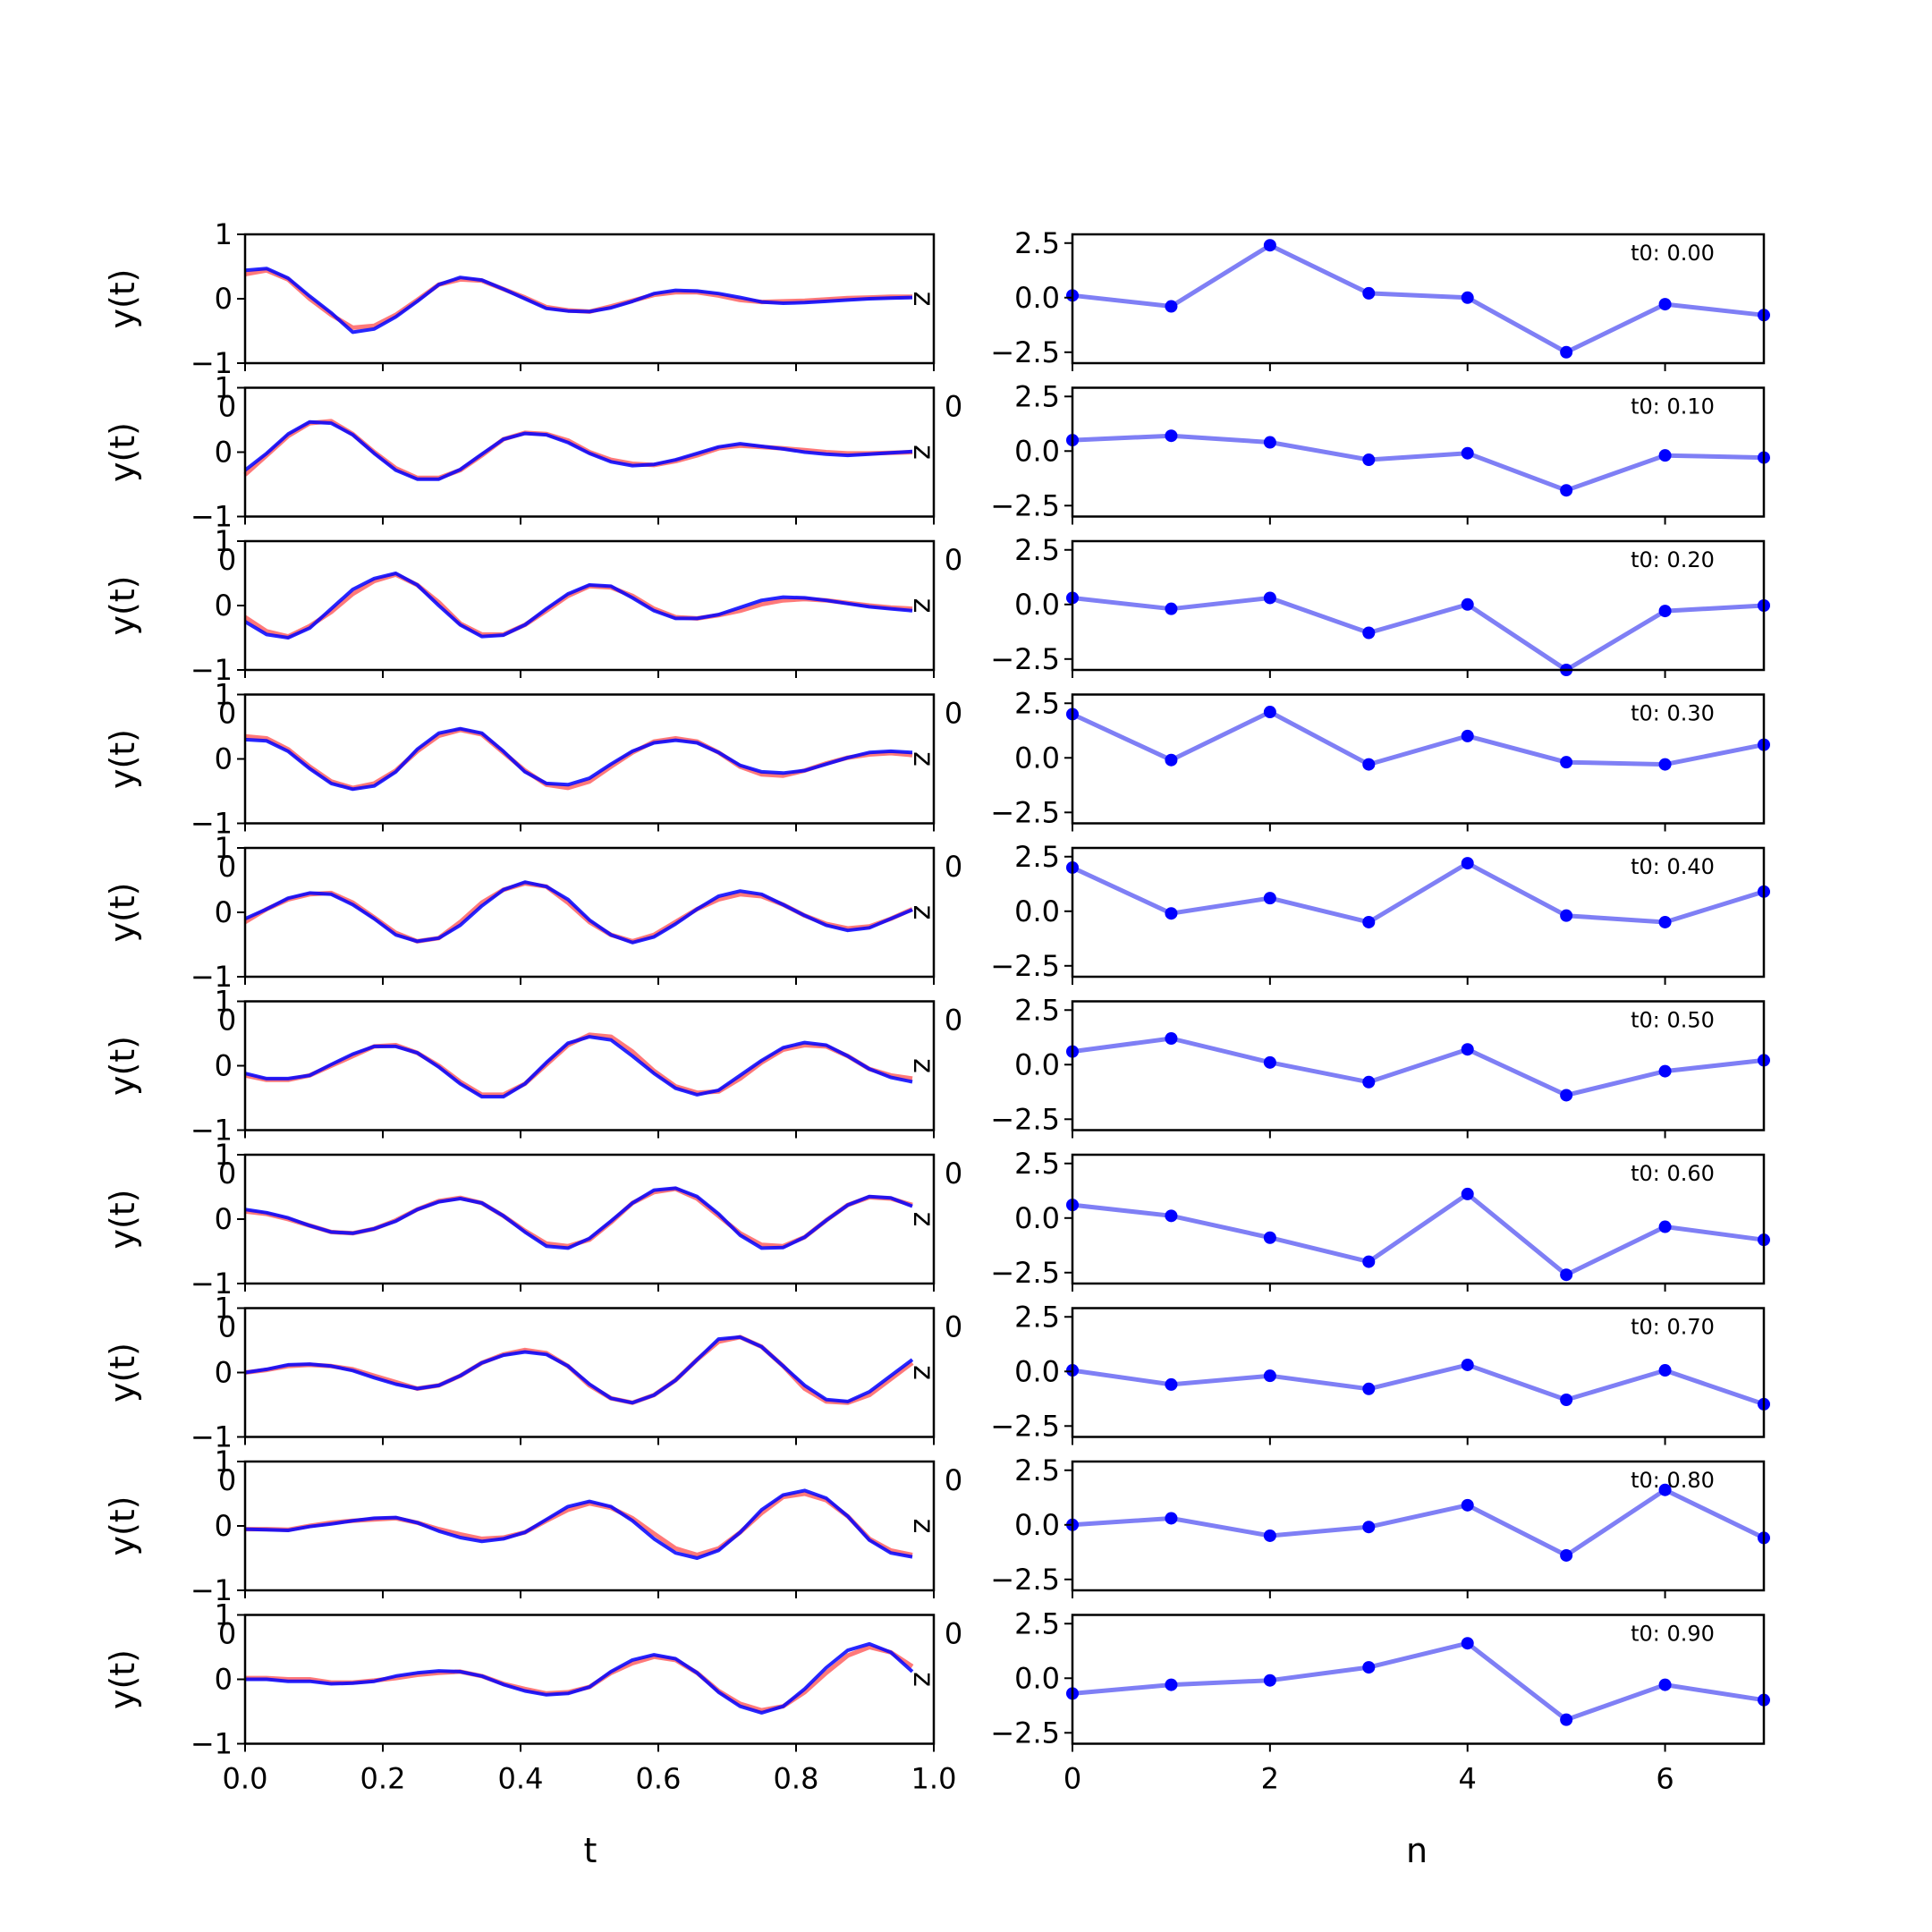 The height and width of the screenshot is (1932, 1932). What do you see at coordinates (1270, 1779) in the screenshot?
I see `x-tick-label: 2` at bounding box center [1270, 1779].